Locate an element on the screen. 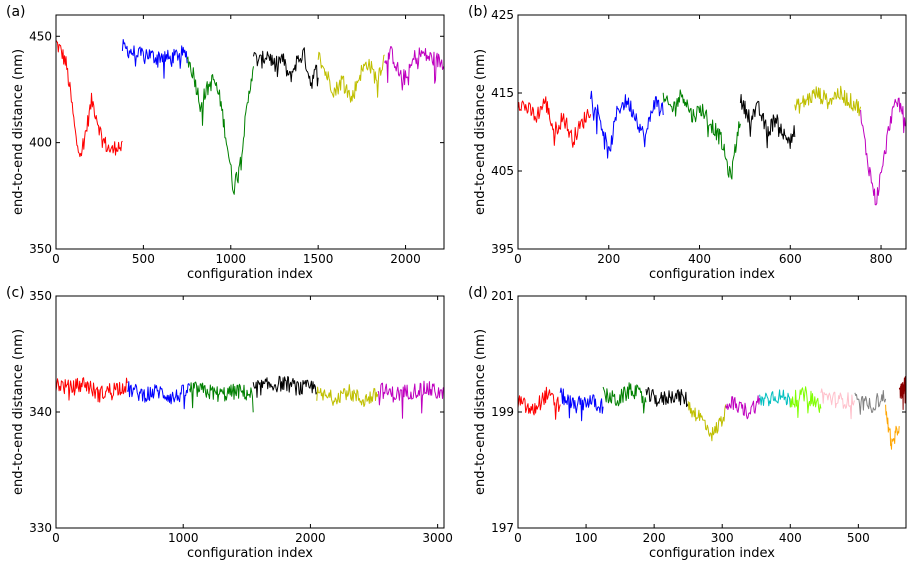  y-tick-label: 450 is located at coordinates (40, 36).